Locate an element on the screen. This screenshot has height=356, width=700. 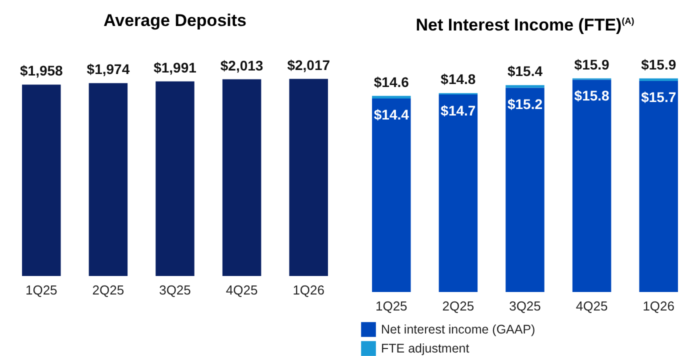
data-label: $14.4 is located at coordinates (392, 114).